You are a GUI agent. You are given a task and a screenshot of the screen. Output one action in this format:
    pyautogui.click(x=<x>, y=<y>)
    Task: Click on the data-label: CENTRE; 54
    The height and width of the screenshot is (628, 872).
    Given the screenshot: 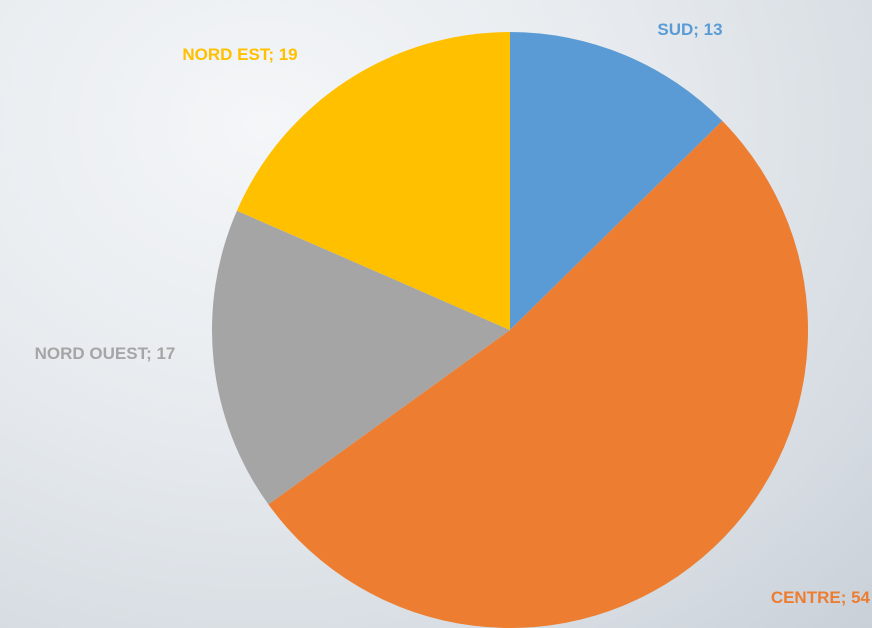 What is the action you would take?
    pyautogui.click(x=820, y=597)
    